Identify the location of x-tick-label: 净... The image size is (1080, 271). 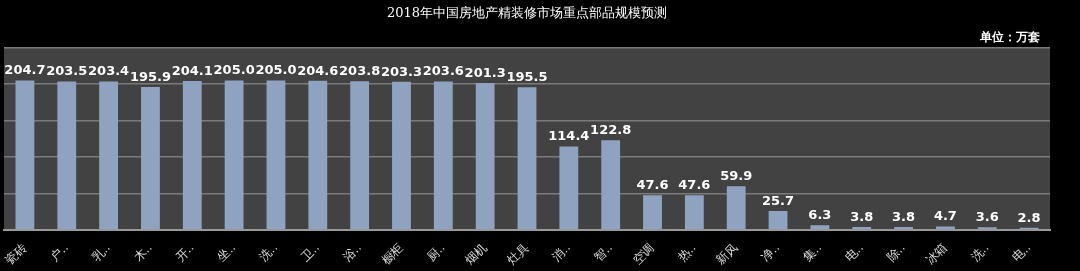
(770, 252).